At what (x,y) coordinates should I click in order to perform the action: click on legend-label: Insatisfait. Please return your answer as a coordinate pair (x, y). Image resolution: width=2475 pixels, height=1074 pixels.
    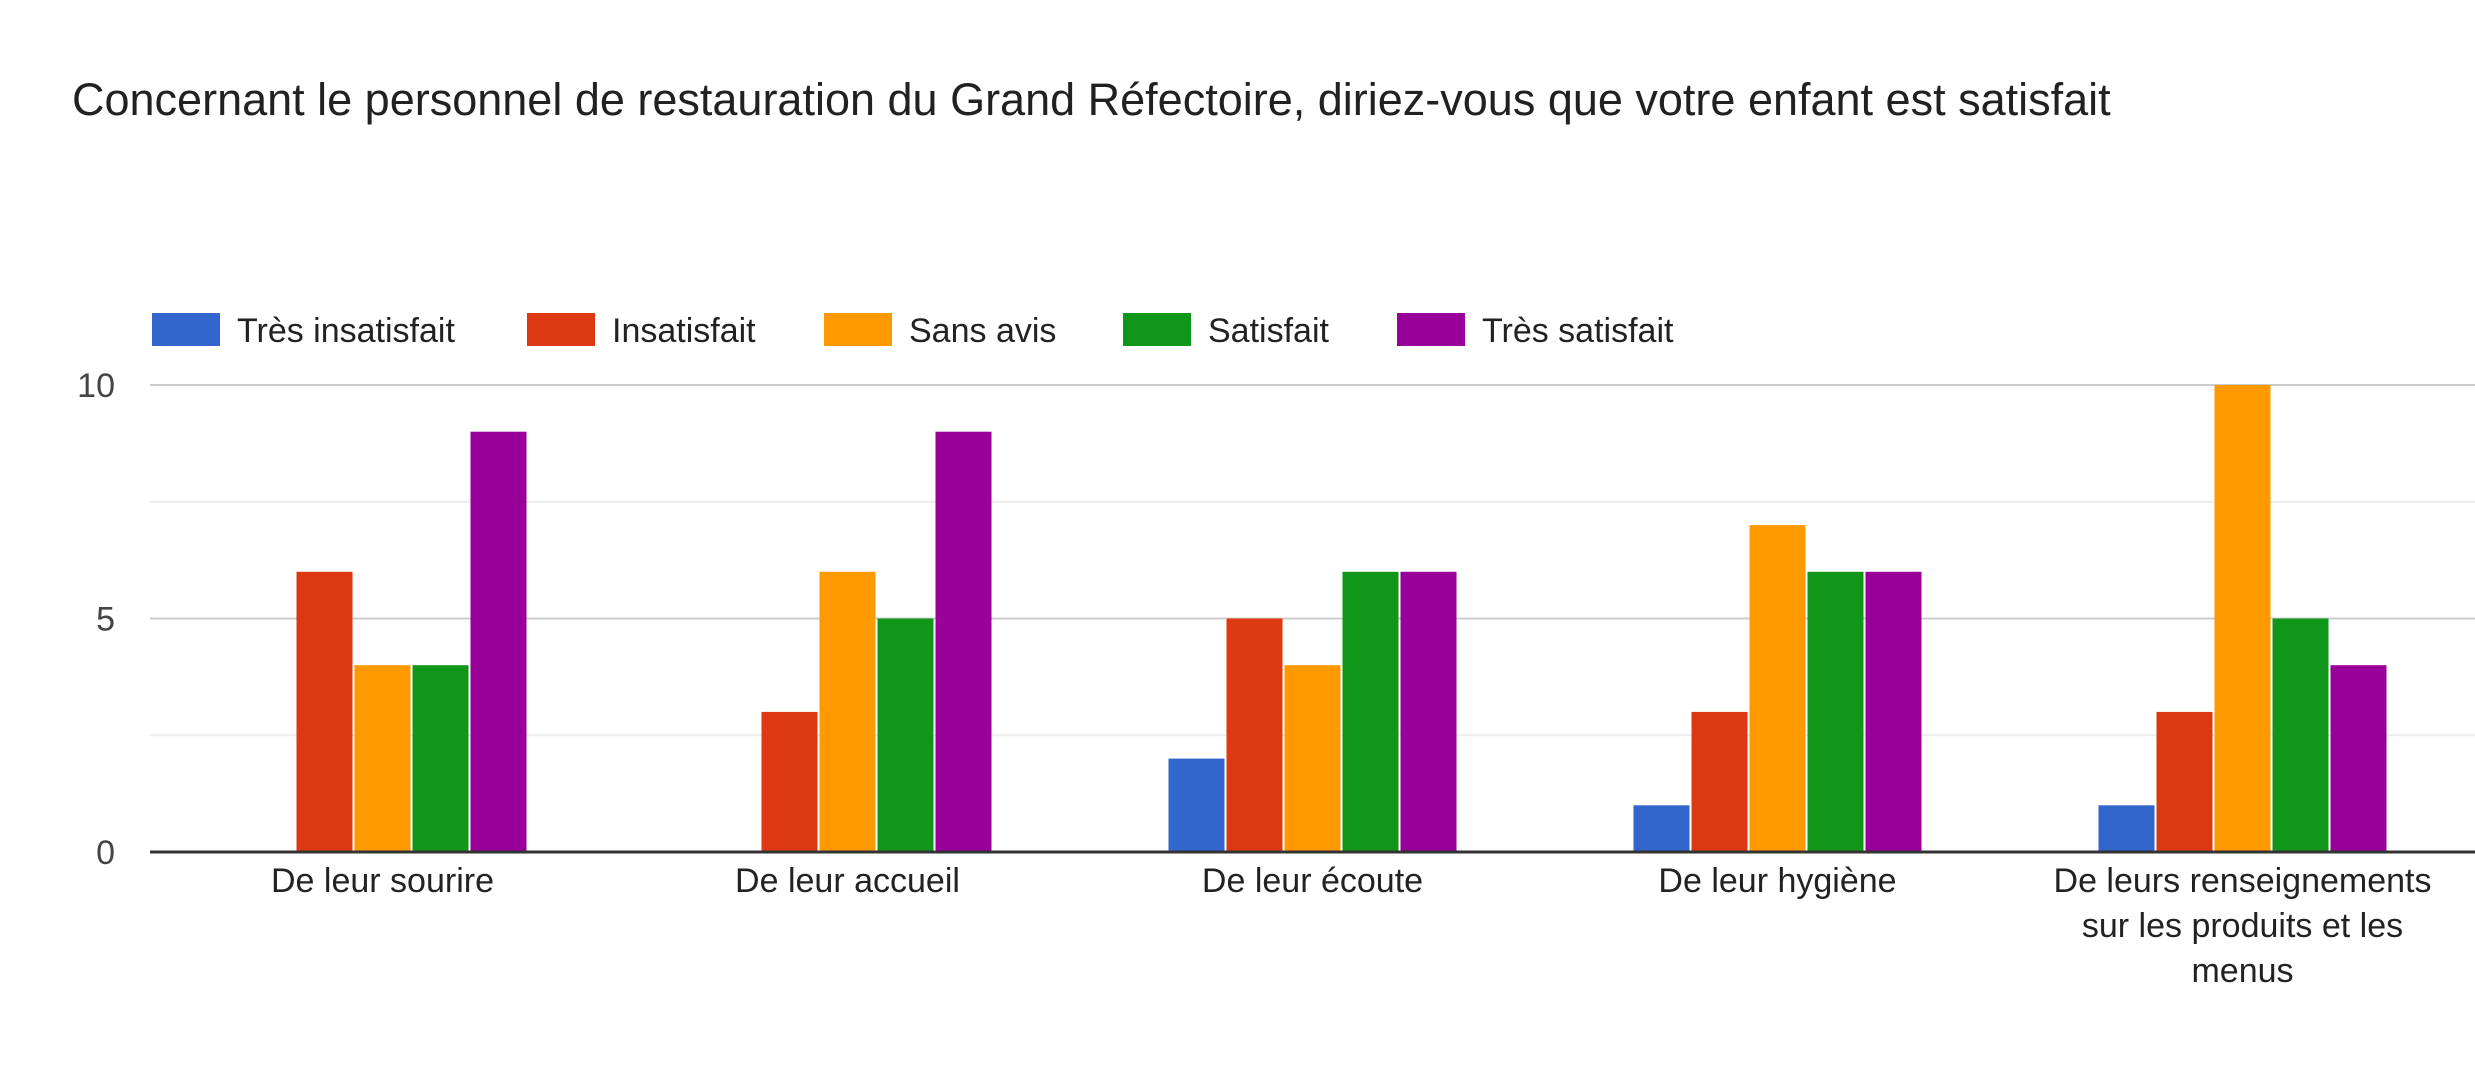
    Looking at the image, I should click on (684, 331).